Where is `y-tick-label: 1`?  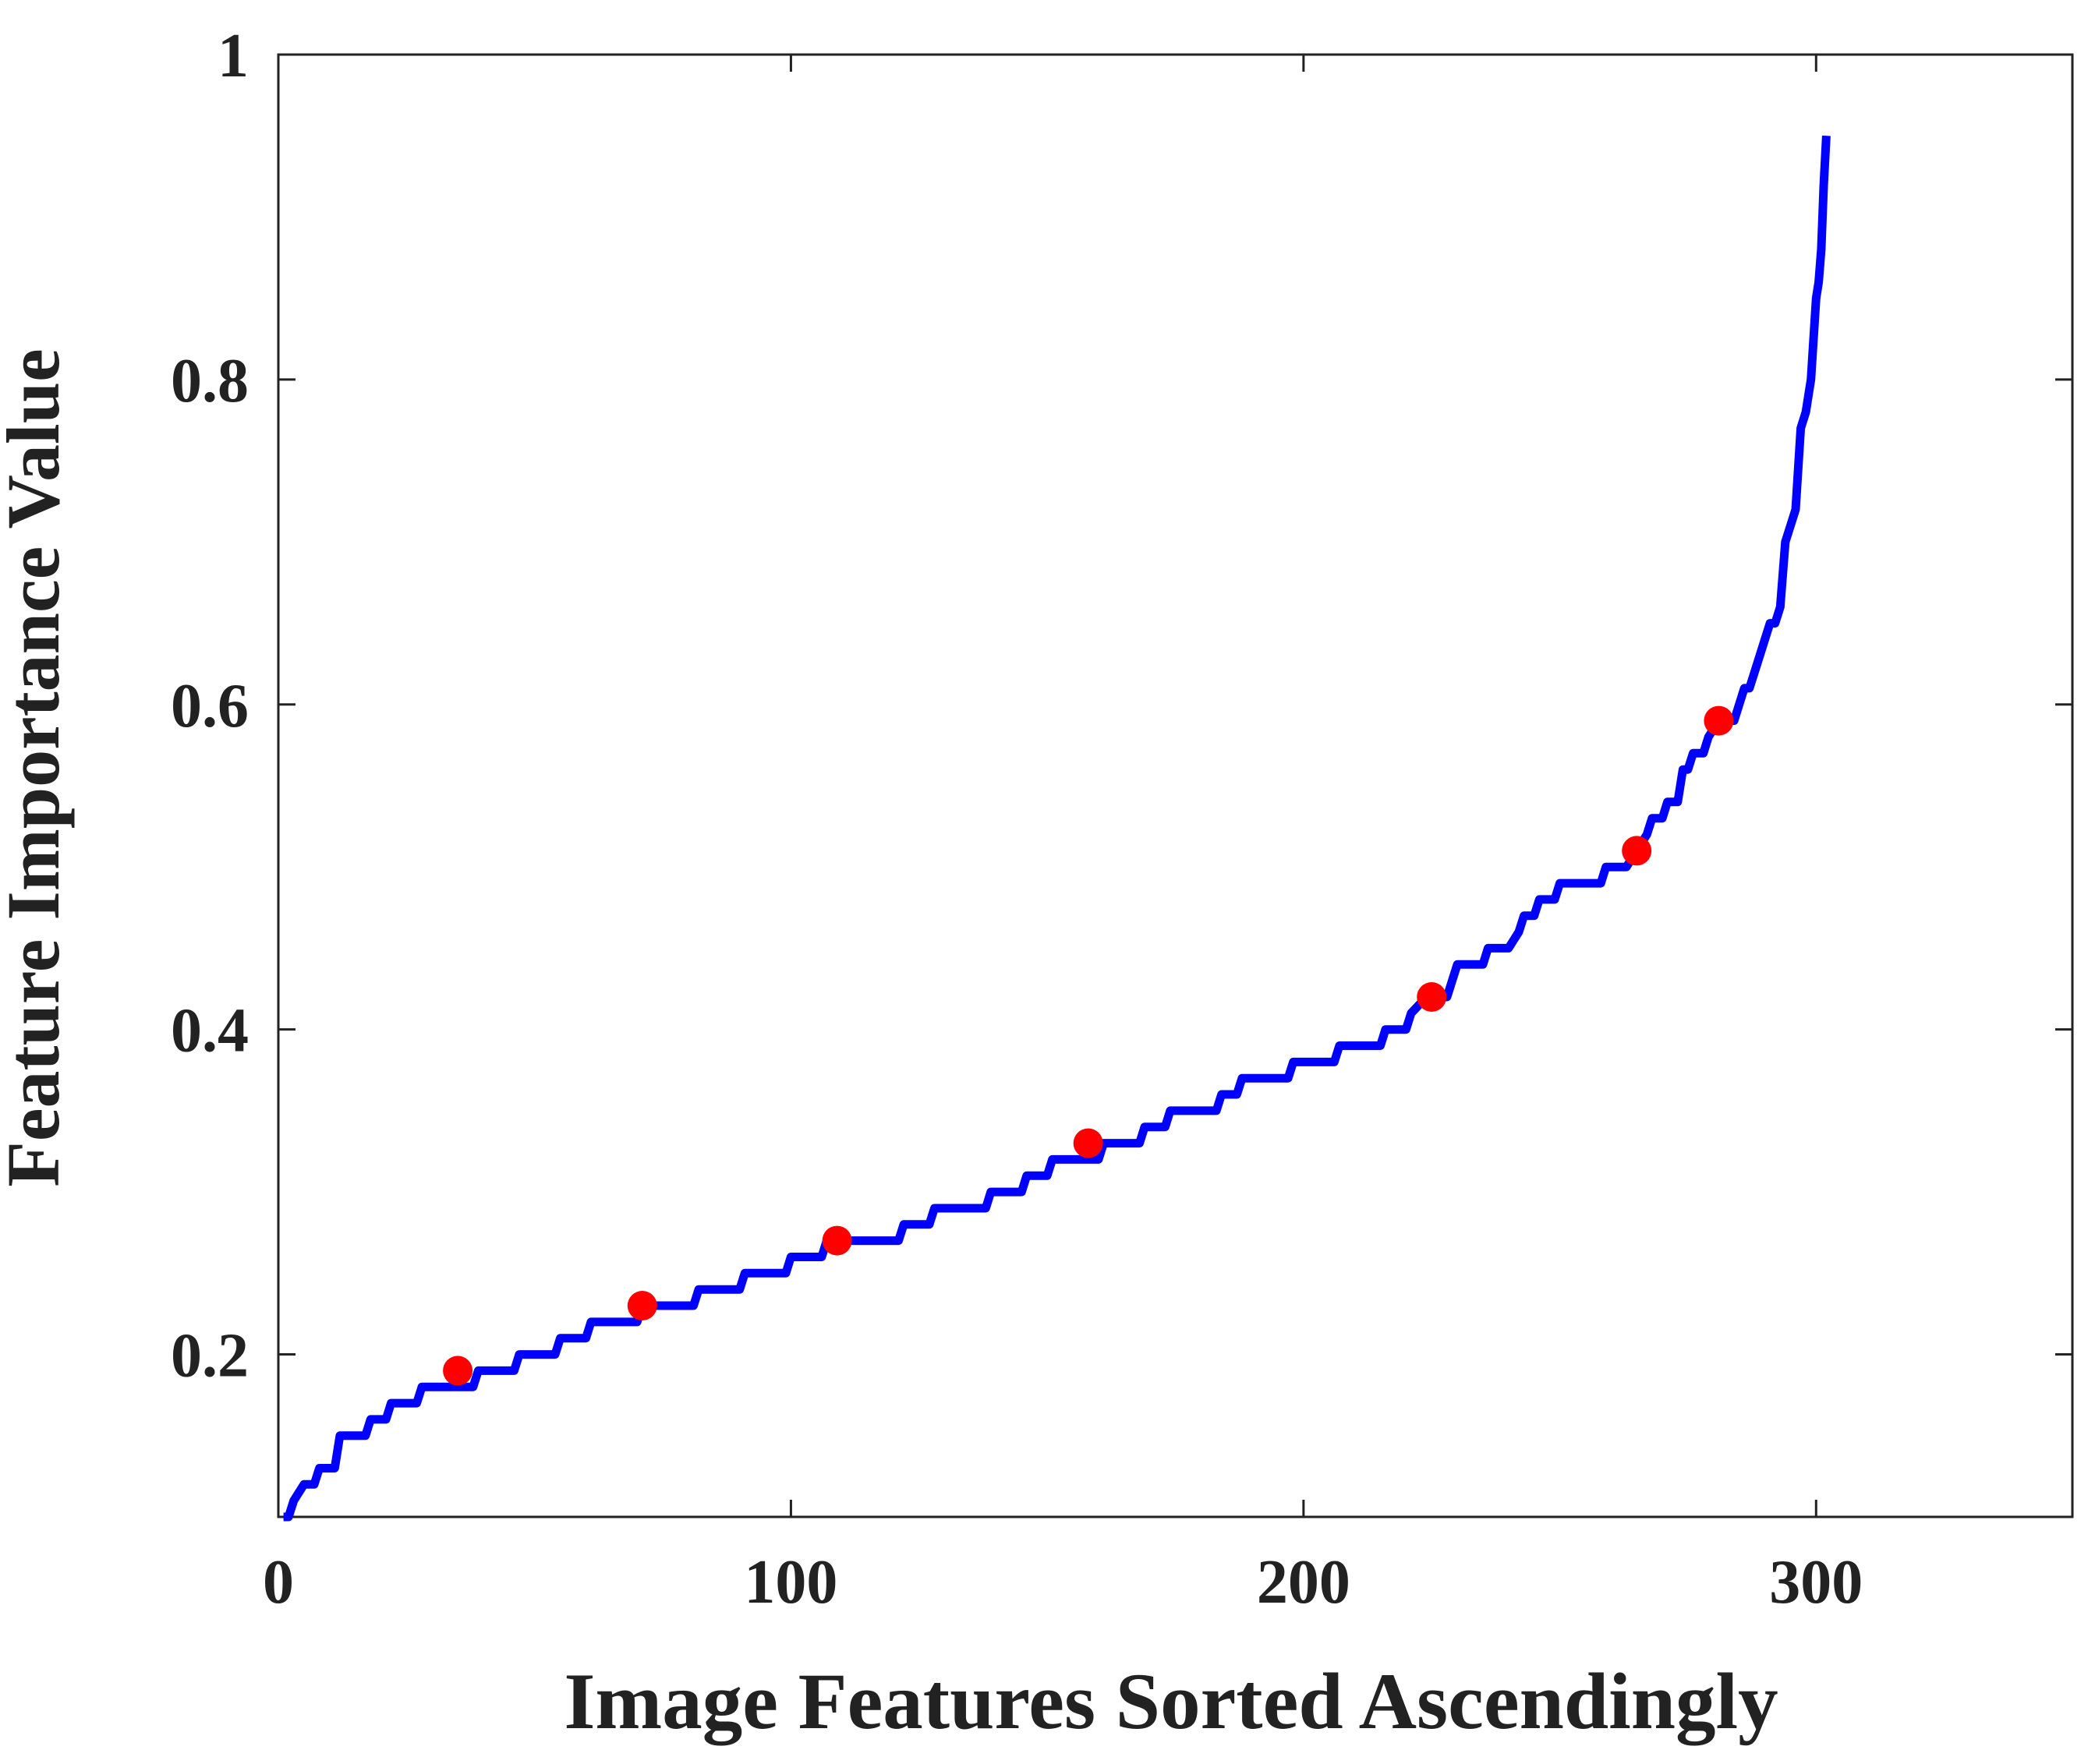
y-tick-label: 1 is located at coordinates (233, 56).